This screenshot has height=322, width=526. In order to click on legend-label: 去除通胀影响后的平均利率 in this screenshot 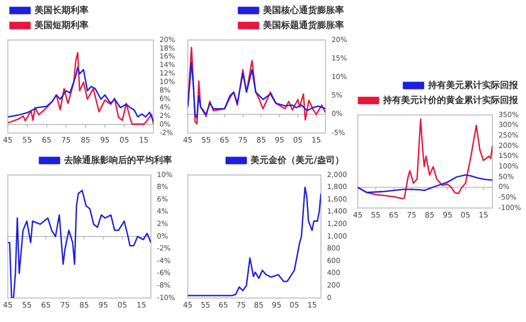, I will do `click(117, 160)`.